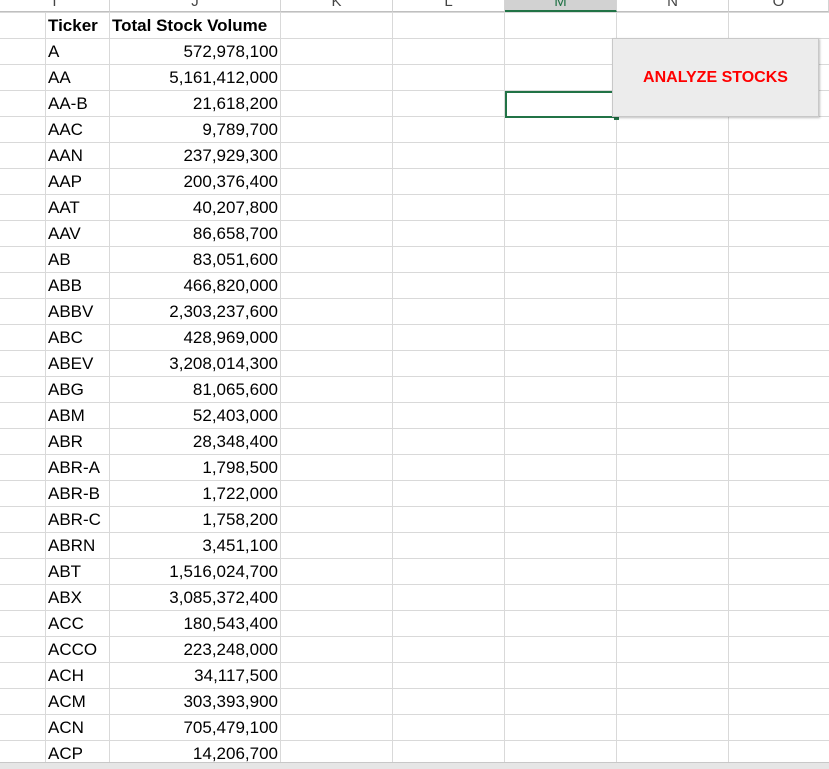 The image size is (829, 769). Describe the element at coordinates (195, 234) in the screenshot. I see `volume-cell: 86,658,700` at that location.